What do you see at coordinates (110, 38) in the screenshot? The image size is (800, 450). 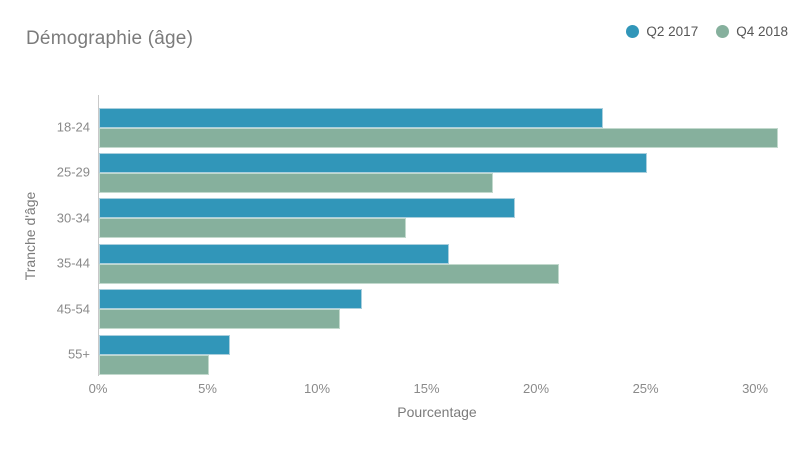 I see `chart-title: Démographie (âge)` at bounding box center [110, 38].